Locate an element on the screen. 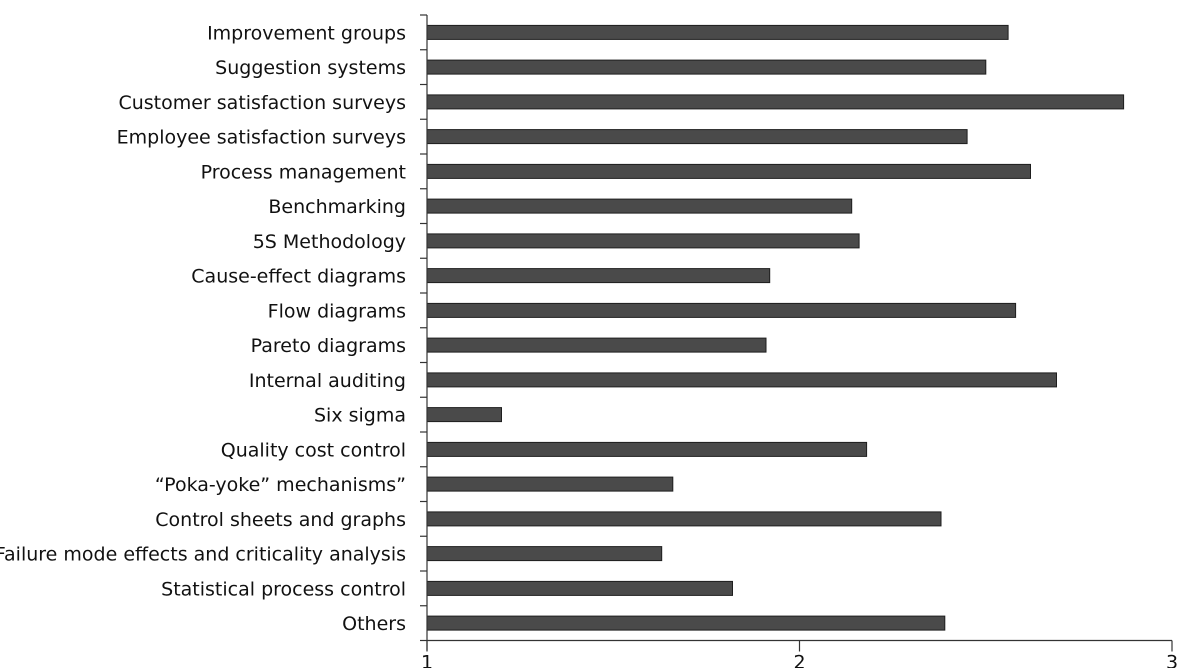 Image resolution: width=1179 pixels, height=668 pixels. category-label: Benchmarking is located at coordinates (337, 207).